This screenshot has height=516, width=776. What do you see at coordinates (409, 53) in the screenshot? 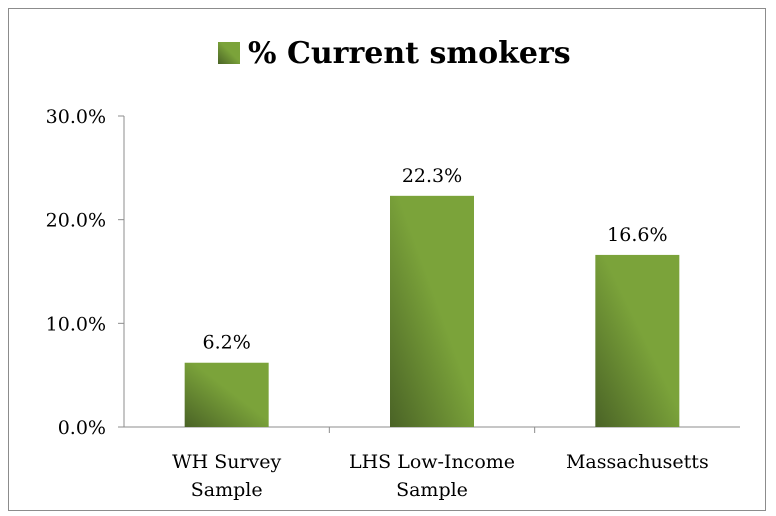
I see `chart-title: % Current smokers` at bounding box center [409, 53].